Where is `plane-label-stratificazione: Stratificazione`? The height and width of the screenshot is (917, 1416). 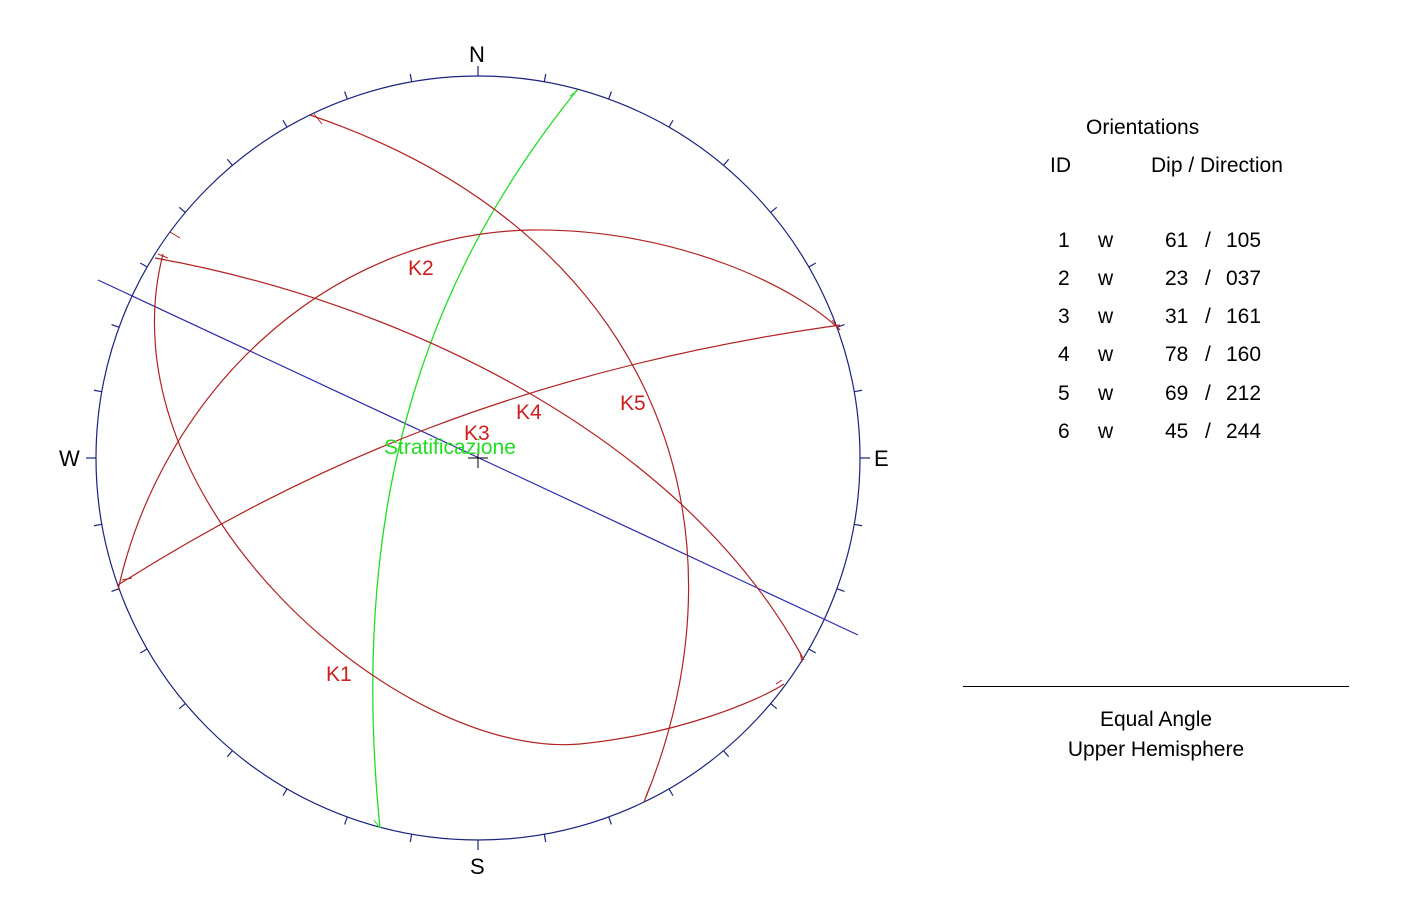
plane-label-stratificazione: Stratificazione is located at coordinates (450, 447).